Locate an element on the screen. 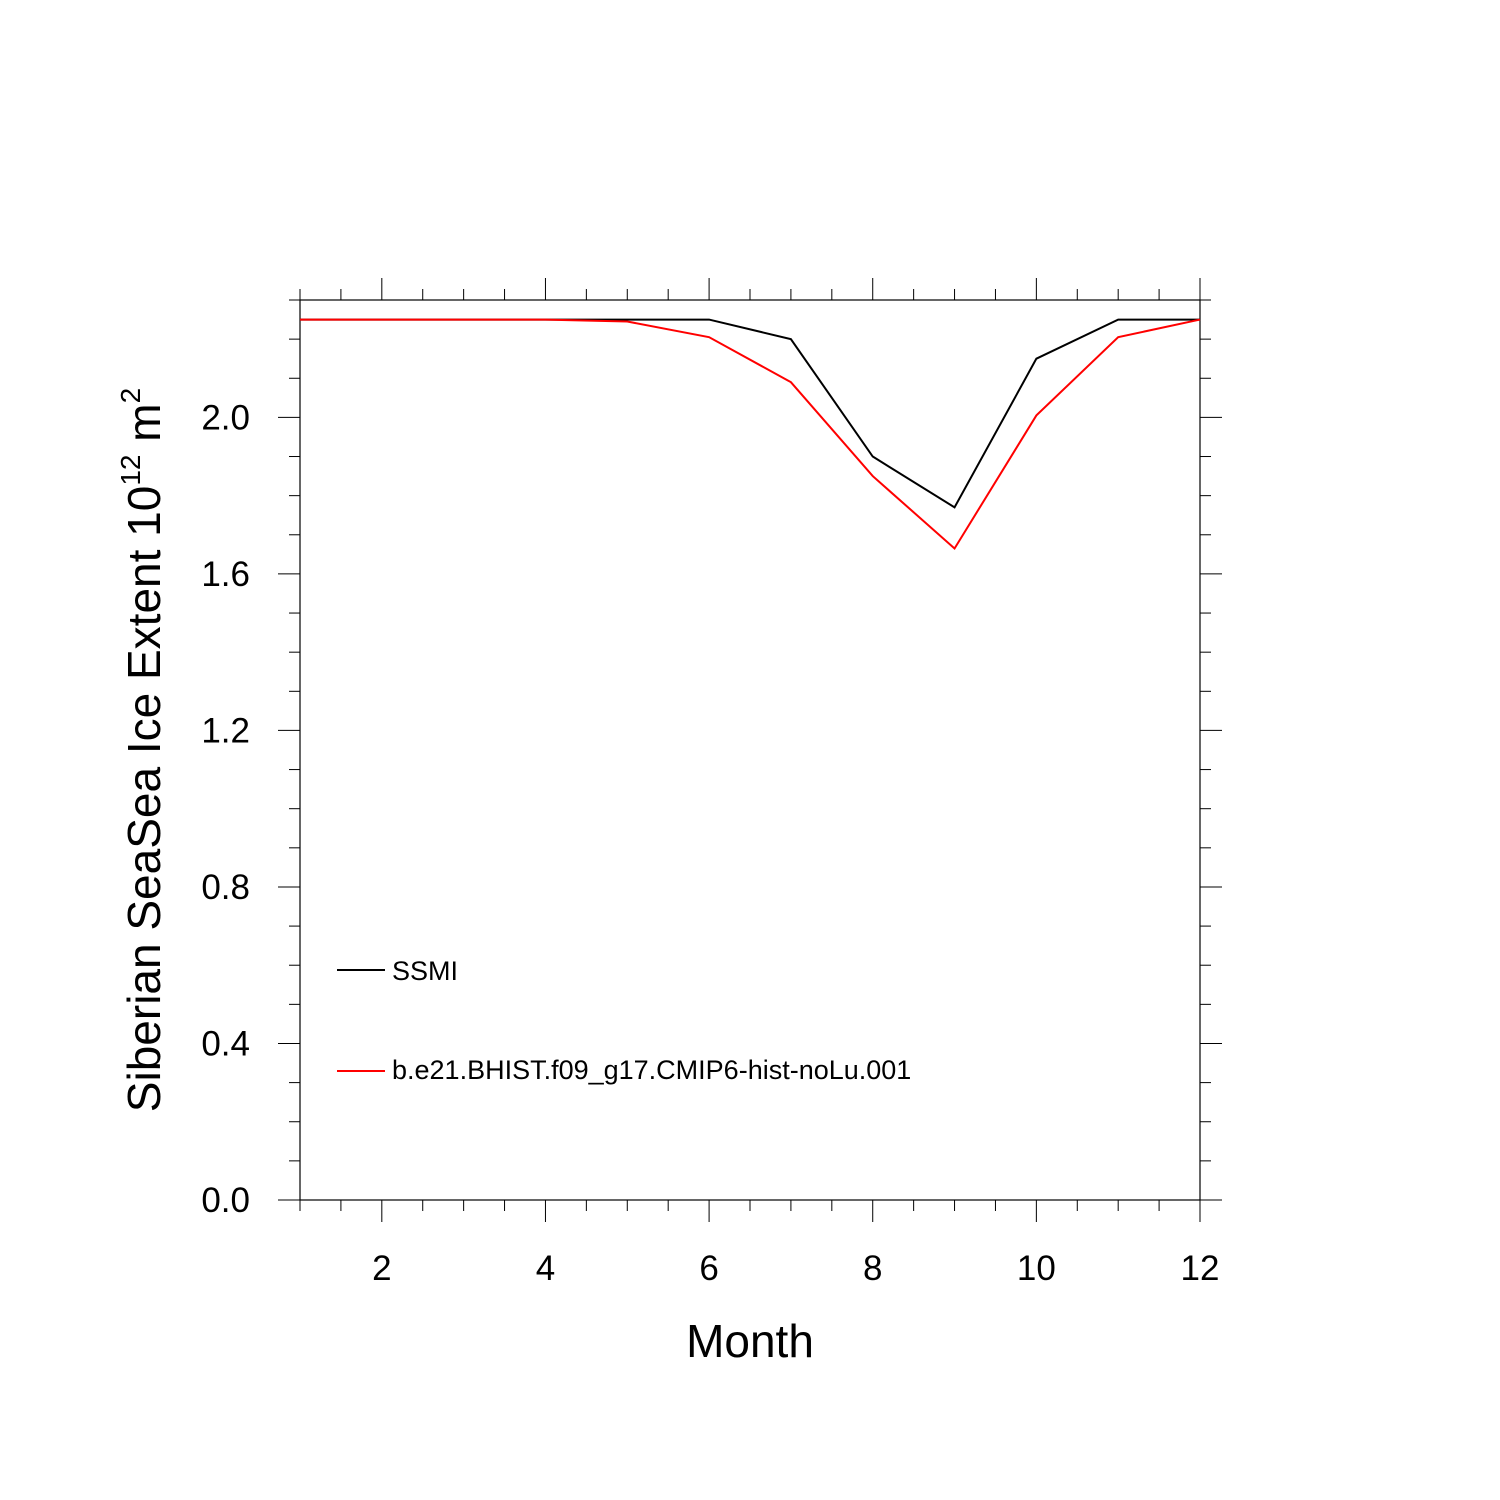 The width and height of the screenshot is (1500, 1500). series-lines is located at coordinates (750, 434).